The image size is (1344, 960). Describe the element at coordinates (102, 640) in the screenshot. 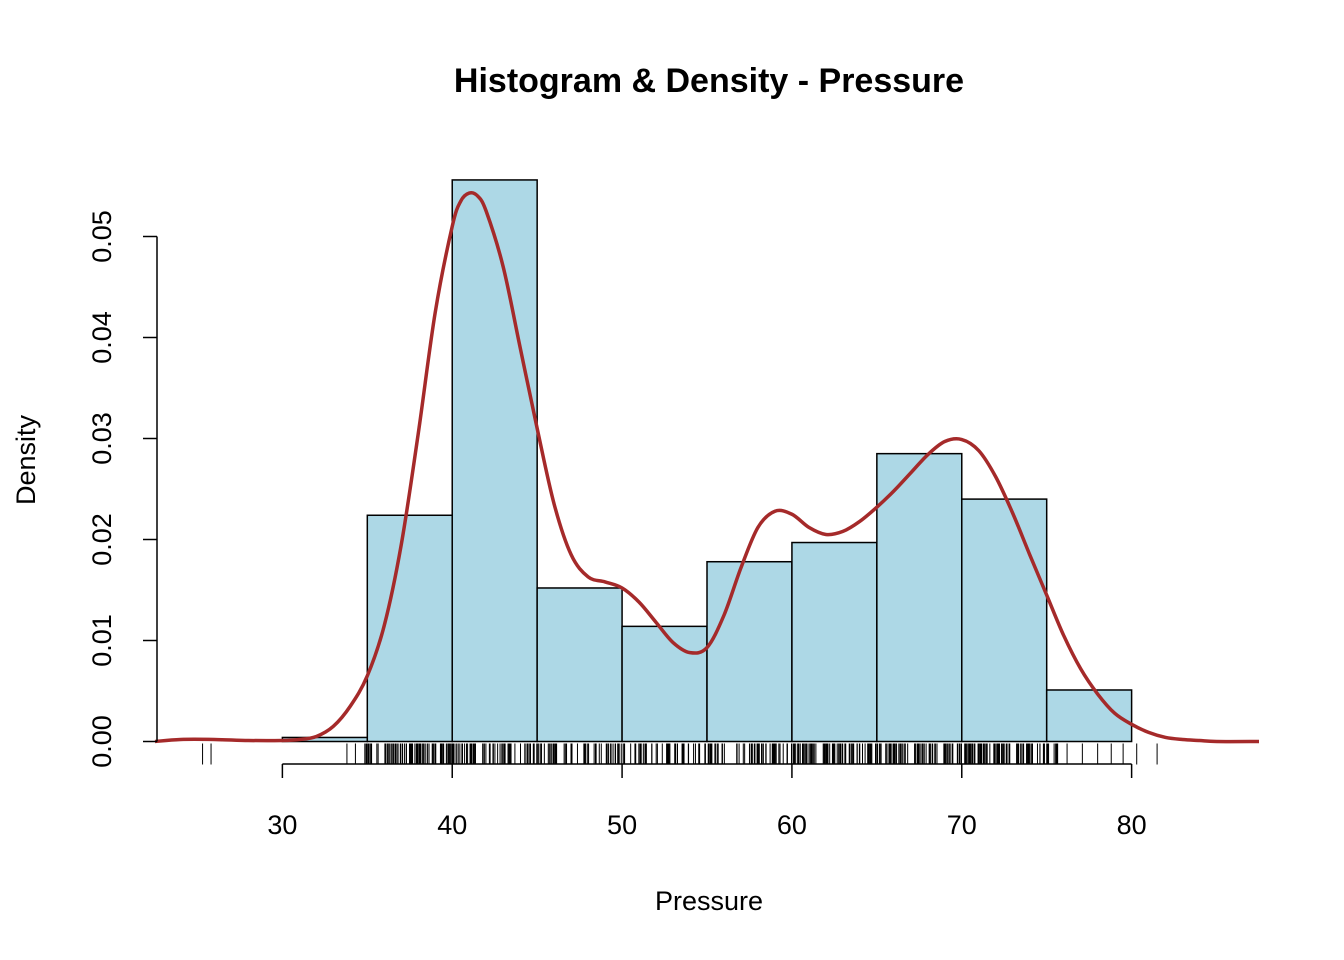

I see `y-tick-label: 0.01` at that location.